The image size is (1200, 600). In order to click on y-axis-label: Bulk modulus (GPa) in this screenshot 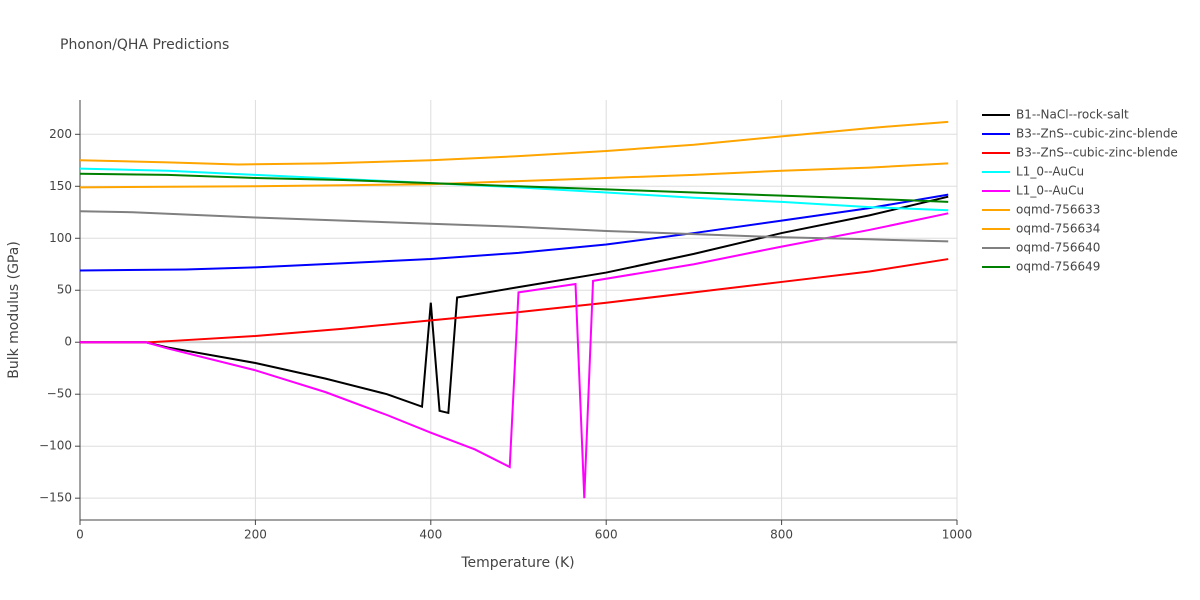, I will do `click(14, 310)`.